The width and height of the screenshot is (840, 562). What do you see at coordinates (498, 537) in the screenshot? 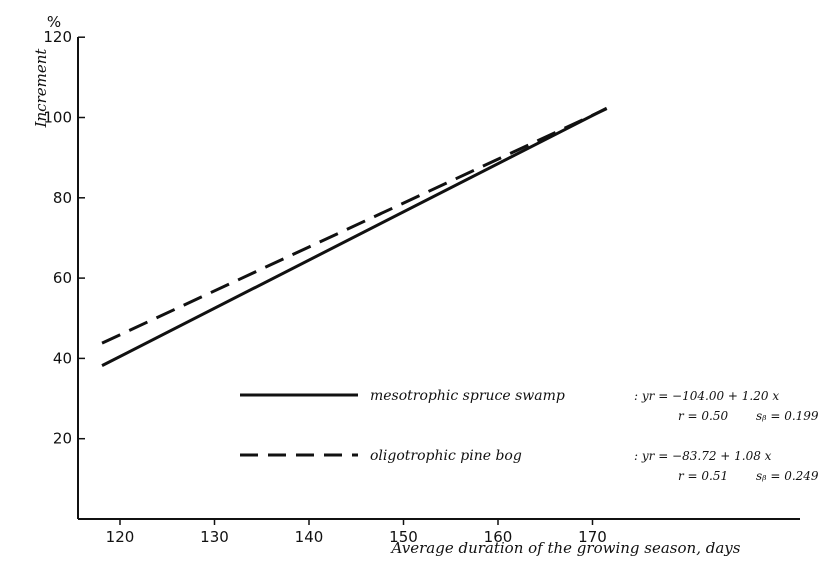
I see `x-tick-label: 160` at bounding box center [498, 537].